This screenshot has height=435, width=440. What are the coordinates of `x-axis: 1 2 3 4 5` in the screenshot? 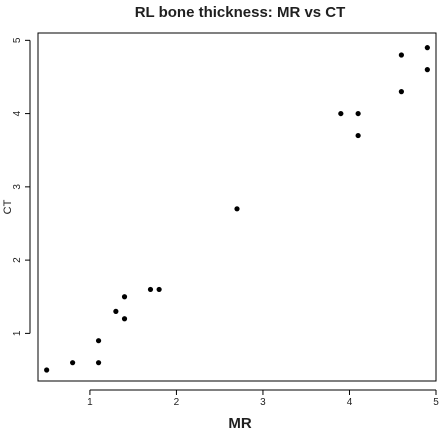 It's located at (263, 398).